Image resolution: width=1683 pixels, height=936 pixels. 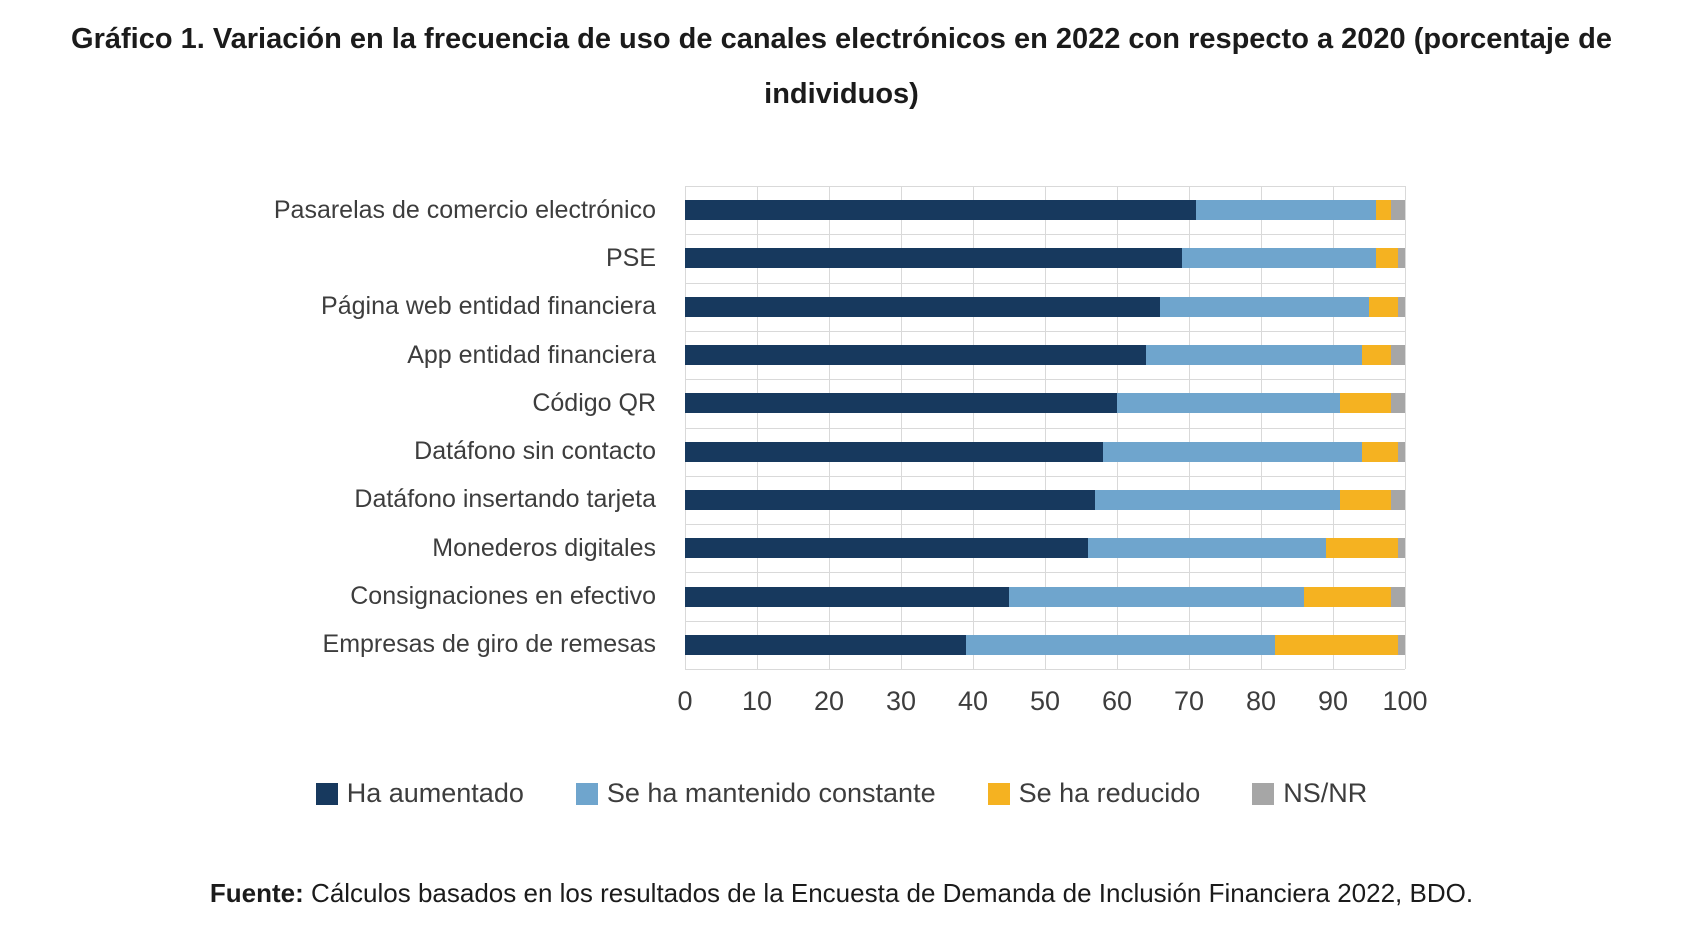 I want to click on gridline-vertical, so click(x=1405, y=427).